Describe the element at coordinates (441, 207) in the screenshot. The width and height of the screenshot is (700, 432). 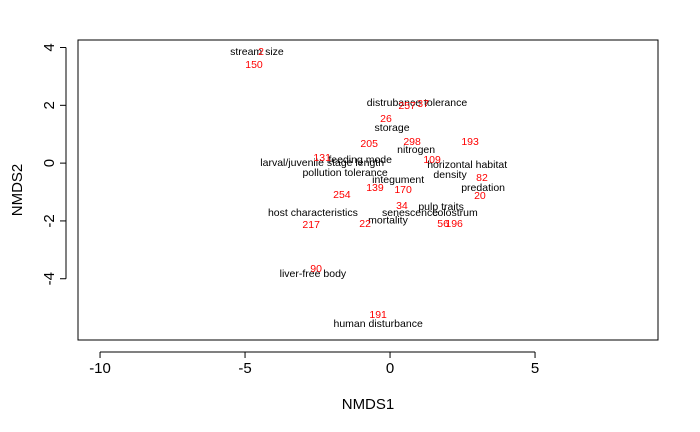
I see `point-label: pulp traits` at that location.